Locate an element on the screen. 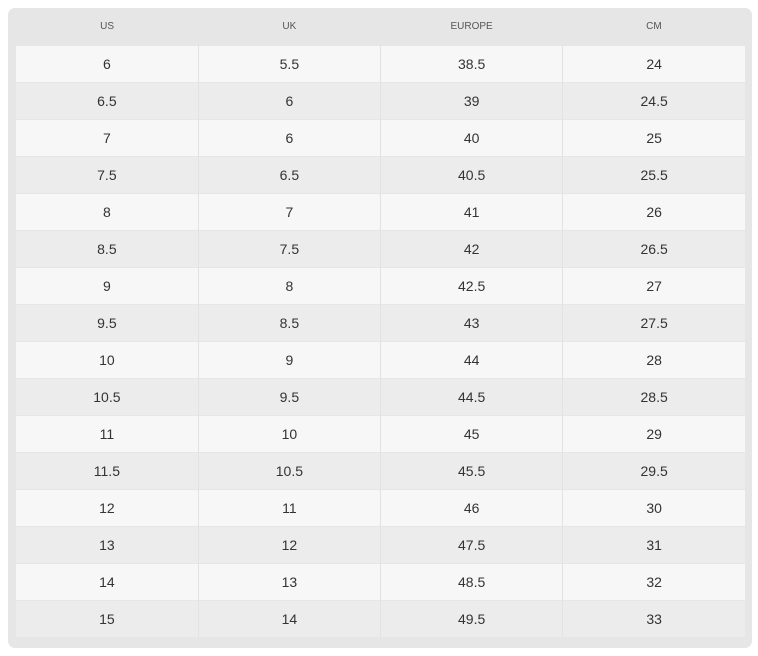 The width and height of the screenshot is (758, 656). cell-europe: 42 is located at coordinates (472, 249).